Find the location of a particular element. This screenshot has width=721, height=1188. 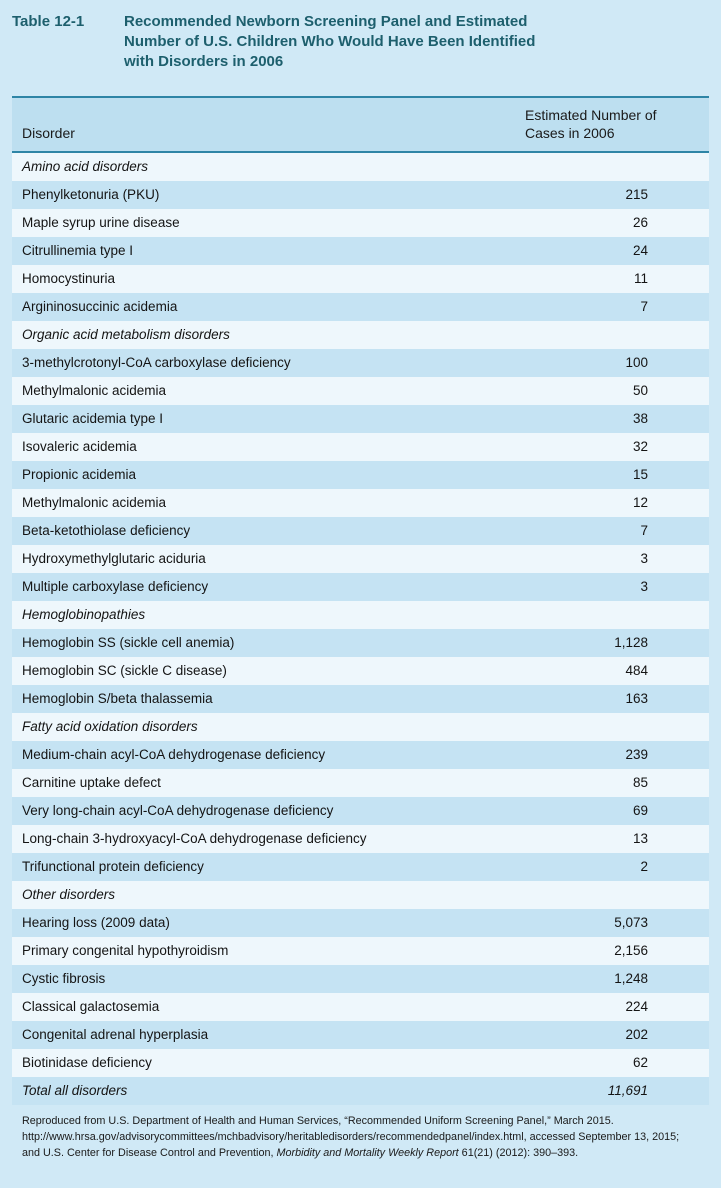

table-row: Trifunctional protein deficiency 2 is located at coordinates (360, 867).